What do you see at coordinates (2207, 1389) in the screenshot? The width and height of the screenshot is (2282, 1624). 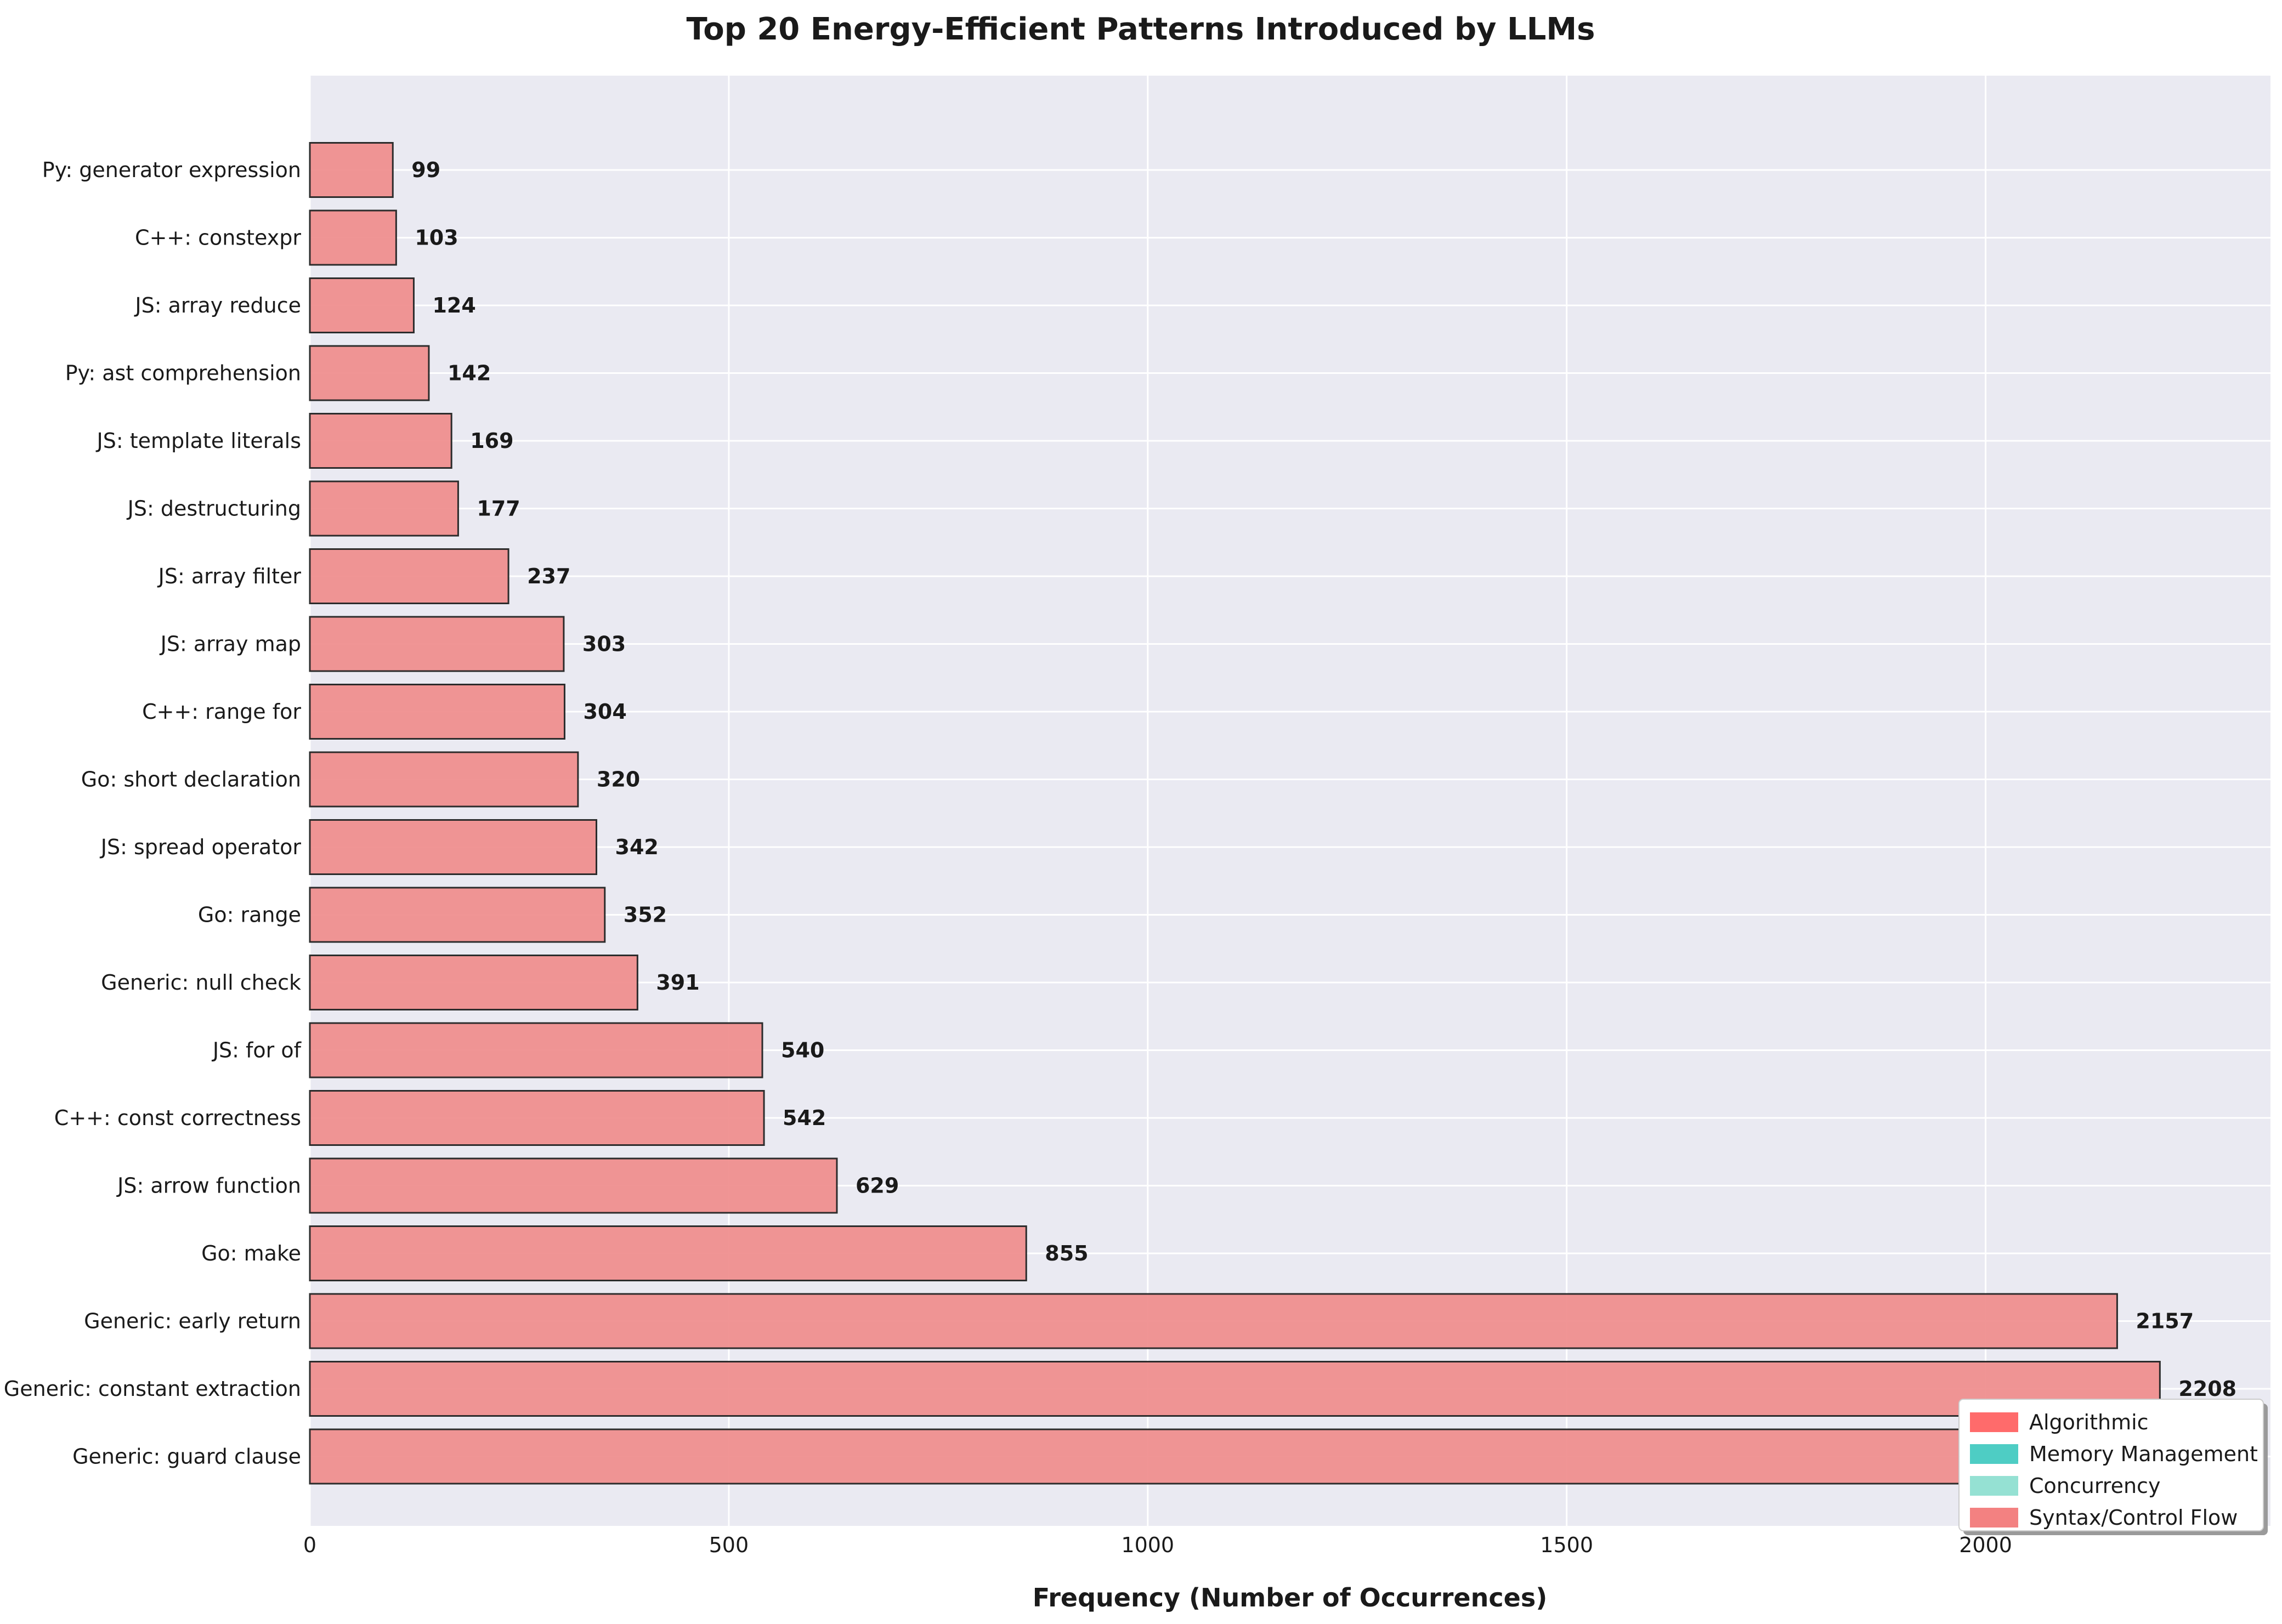 I see `data-label: 2208` at bounding box center [2207, 1389].